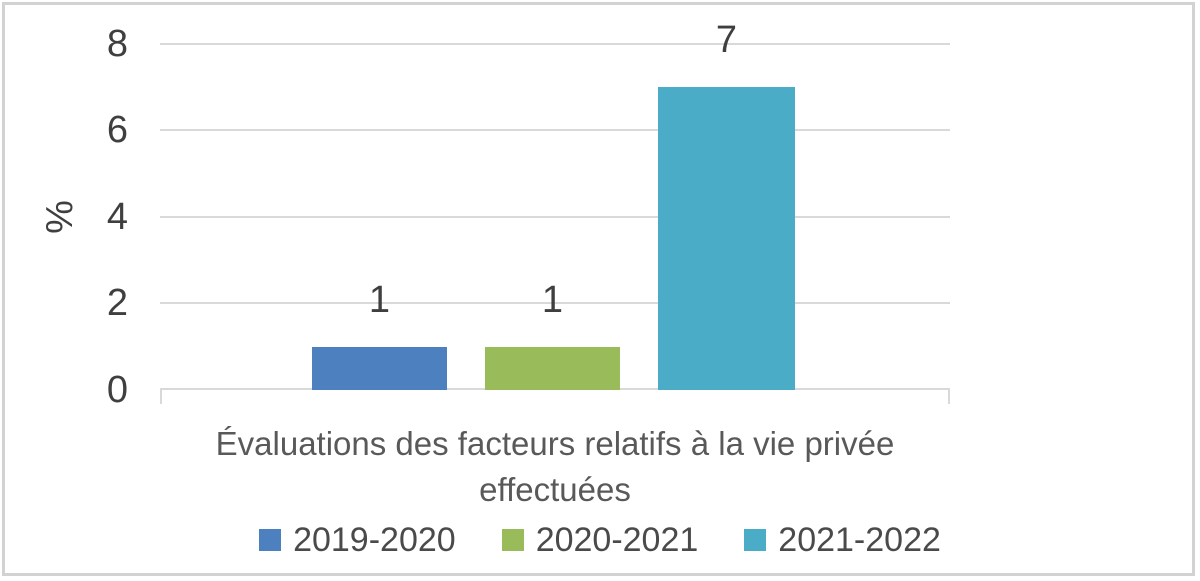  Describe the element at coordinates (374, 539) in the screenshot. I see `legend-label: 2019-2020` at that location.